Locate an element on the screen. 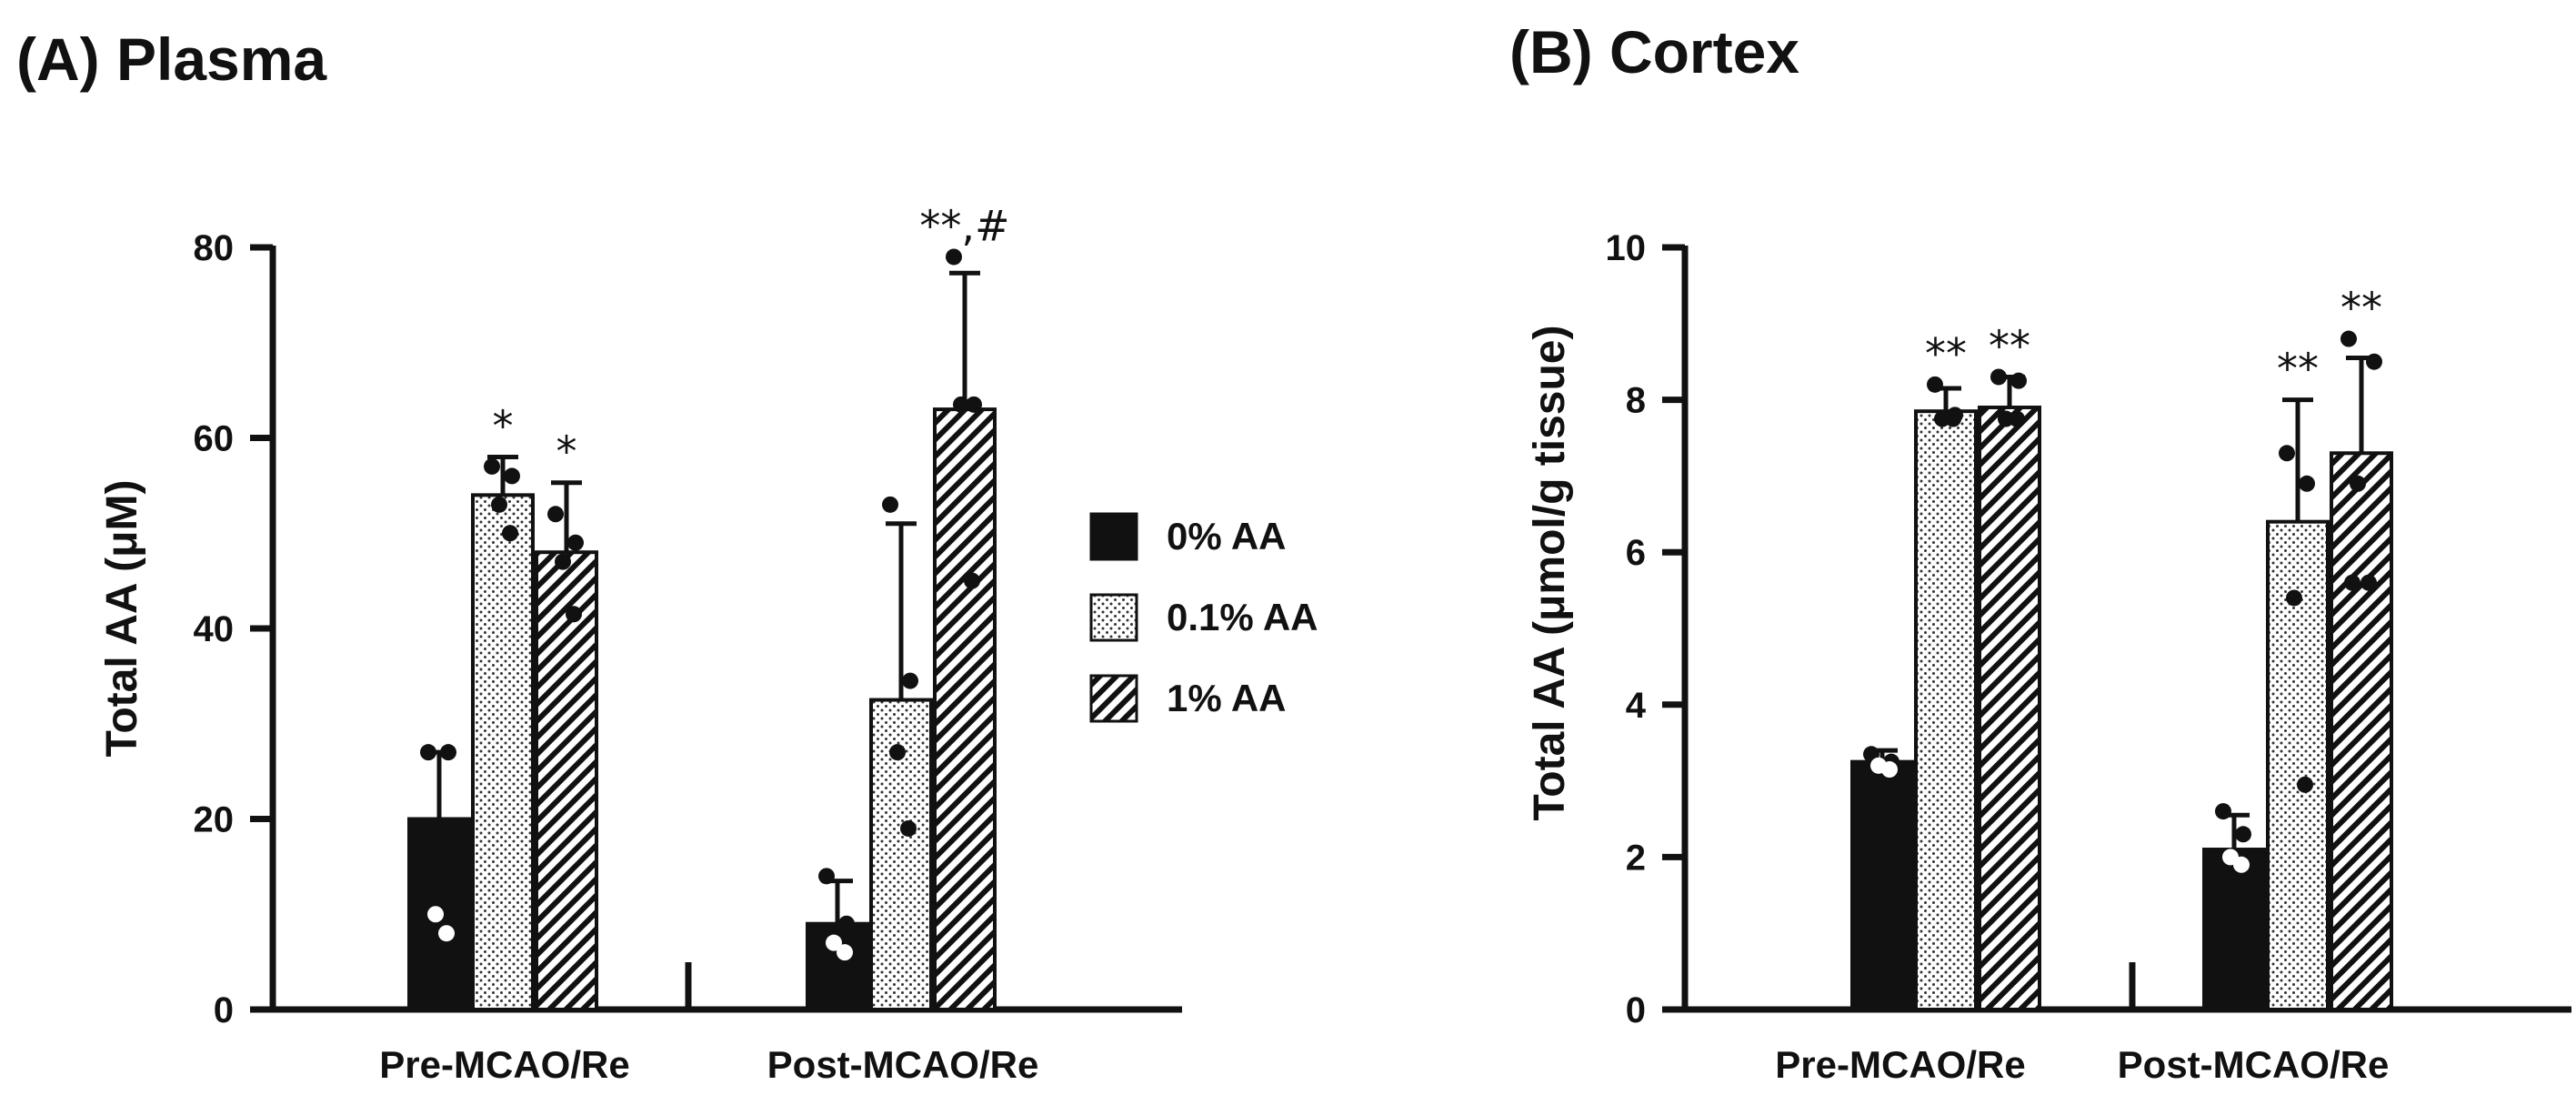 Image resolution: width=2576 pixels, height=1105 pixels. legend-swatch-1pct is located at coordinates (1113, 698).